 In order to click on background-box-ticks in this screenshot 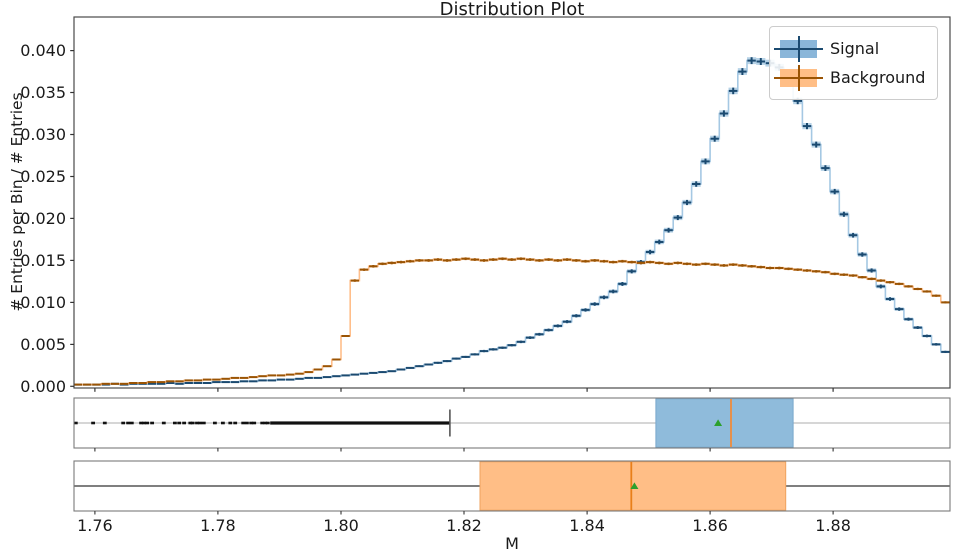, I will do `click(464, 513)`.